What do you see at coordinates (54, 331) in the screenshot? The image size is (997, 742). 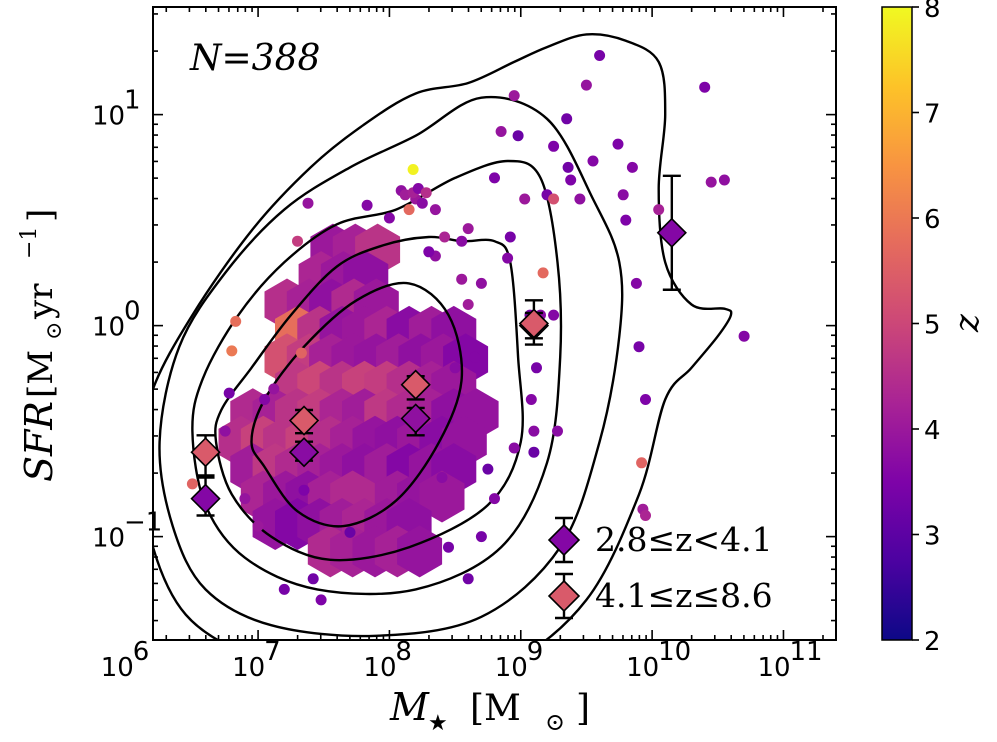 I see `y-axis-label-unit-subscript: ⊙` at bounding box center [54, 331].